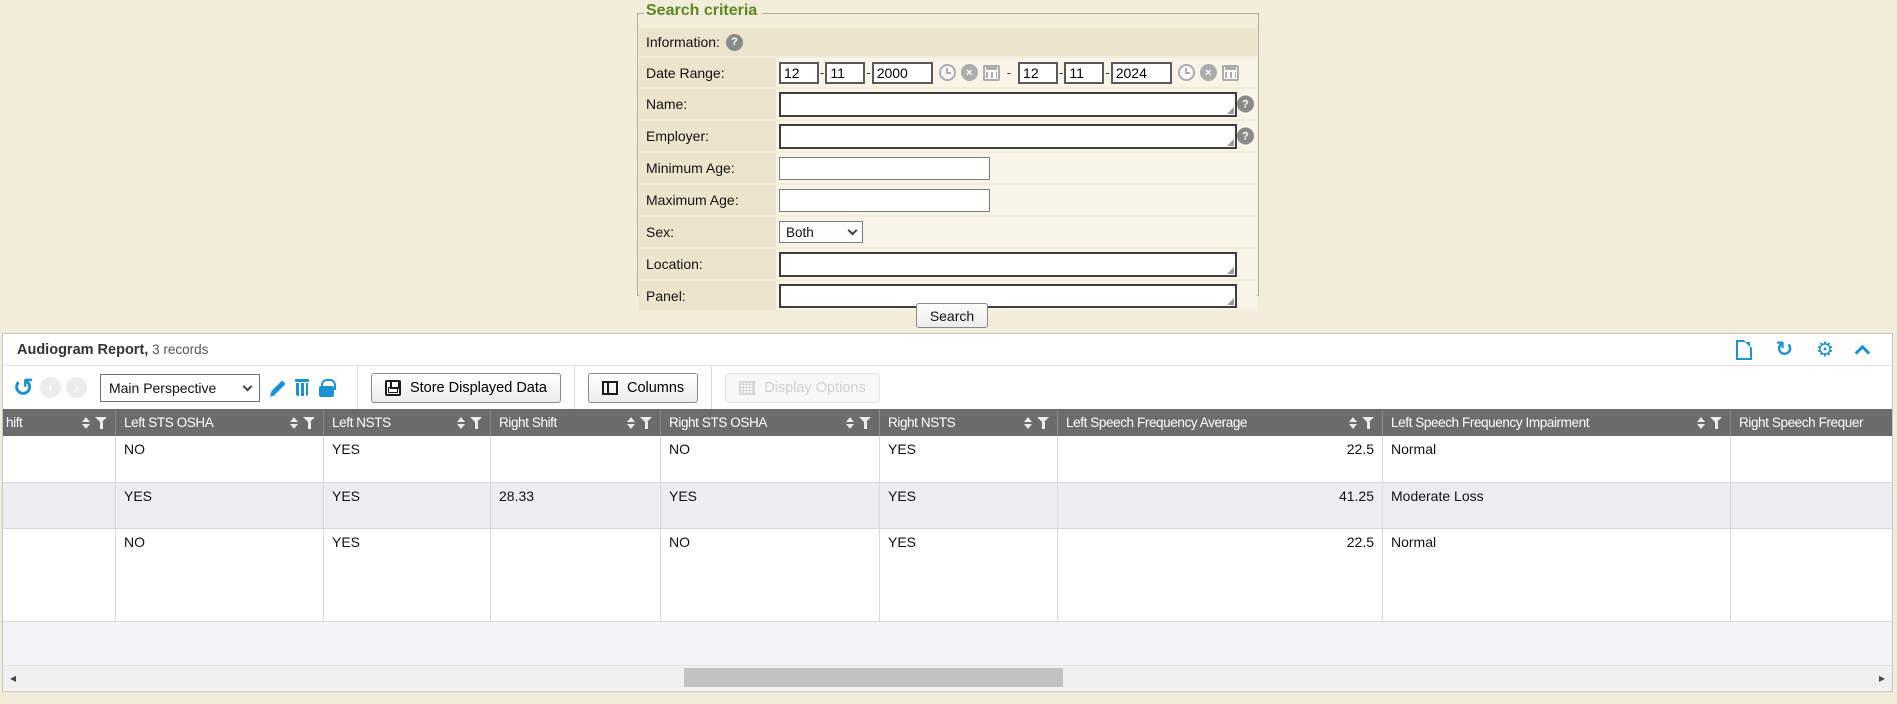 This screenshot has width=1897, height=704. What do you see at coordinates (1230, 110) in the screenshot?
I see `name-resize-handle` at bounding box center [1230, 110].